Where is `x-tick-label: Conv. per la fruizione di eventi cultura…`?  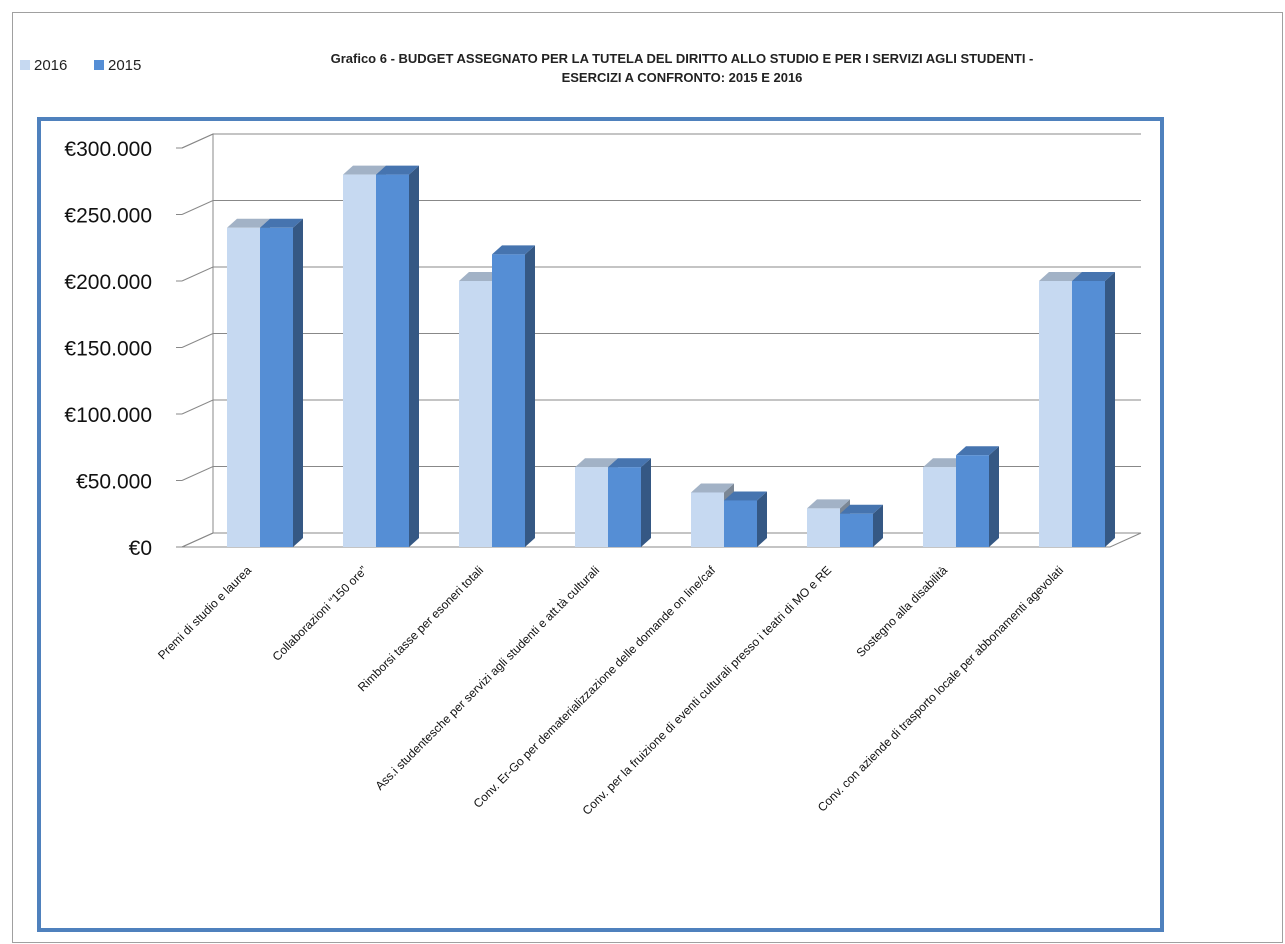 x-tick-label: Conv. per la fruizione di eventi cultura… is located at coordinates (707, 690).